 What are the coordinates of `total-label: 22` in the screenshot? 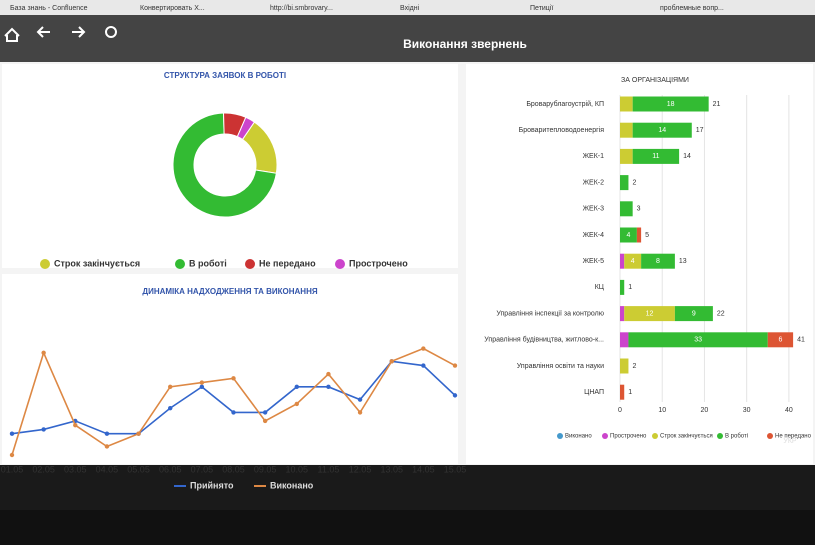 It's located at (721, 313).